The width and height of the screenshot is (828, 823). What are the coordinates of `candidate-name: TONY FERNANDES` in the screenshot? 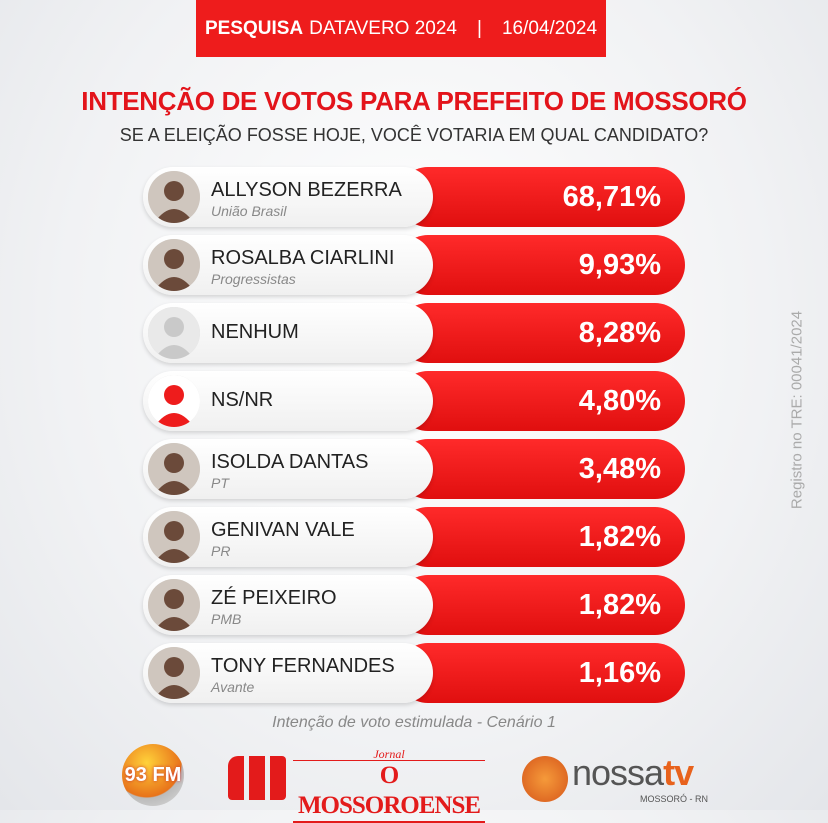 It's located at (303, 666).